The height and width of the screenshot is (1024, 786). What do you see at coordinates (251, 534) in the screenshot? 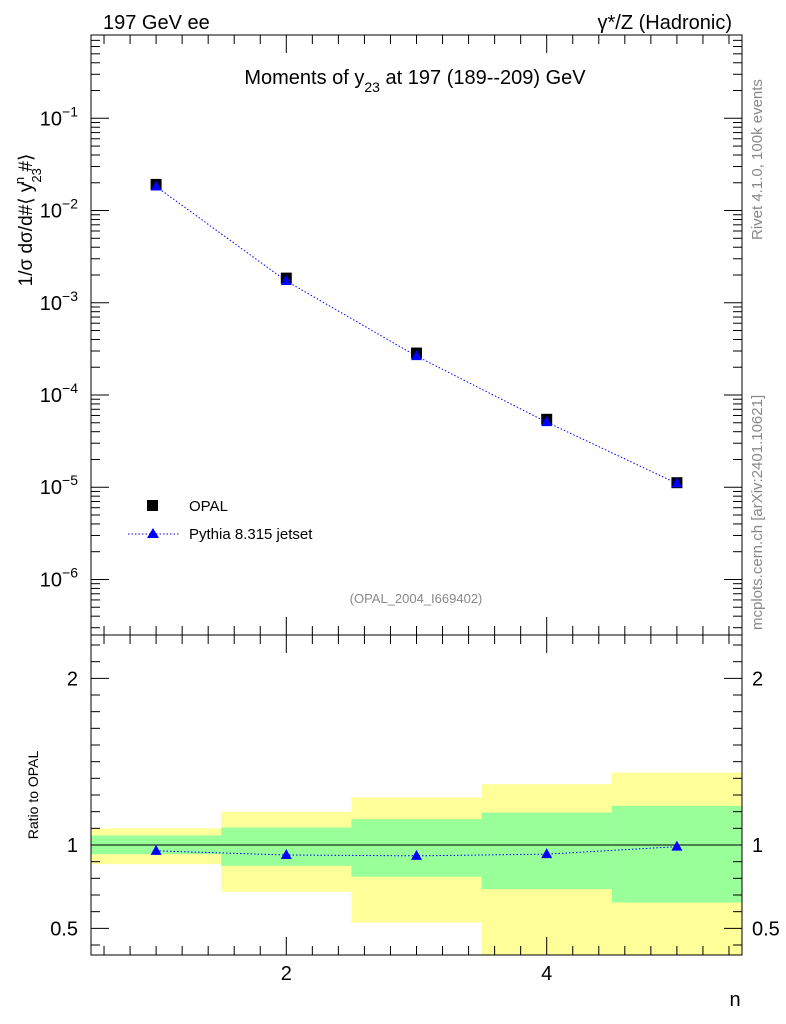
I see `legend-pythia-label: Pythia 8.315 jetset` at bounding box center [251, 534].